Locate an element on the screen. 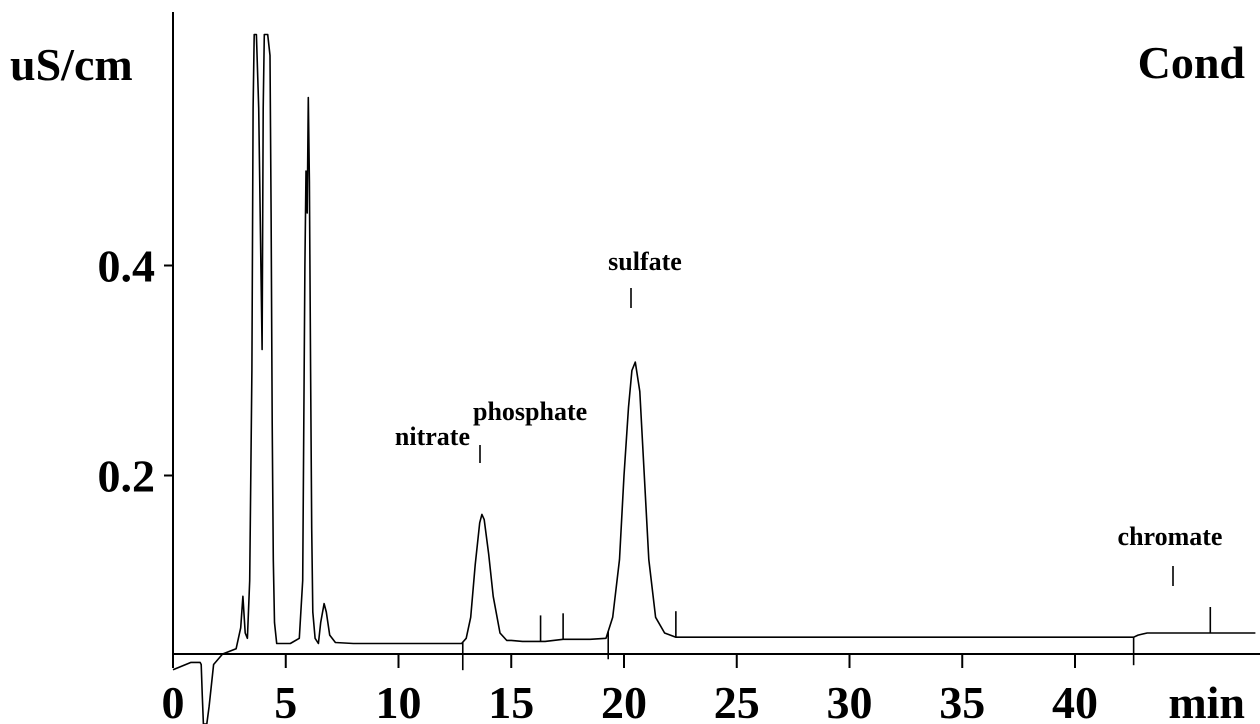 This screenshot has width=1260, height=724. detector-label: Cond is located at coordinates (1192, 62).